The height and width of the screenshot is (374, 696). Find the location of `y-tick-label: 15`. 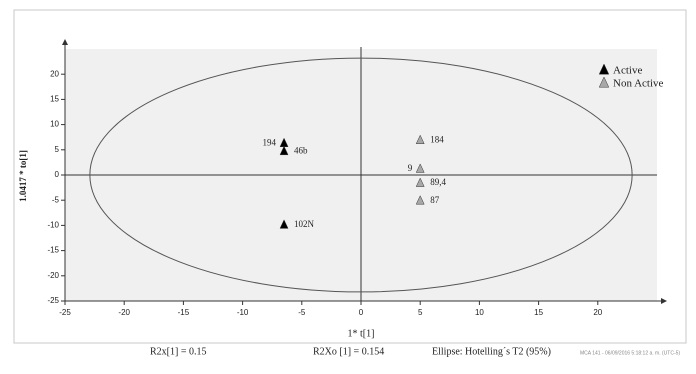

y-tick-label: 15 is located at coordinates (54, 99).